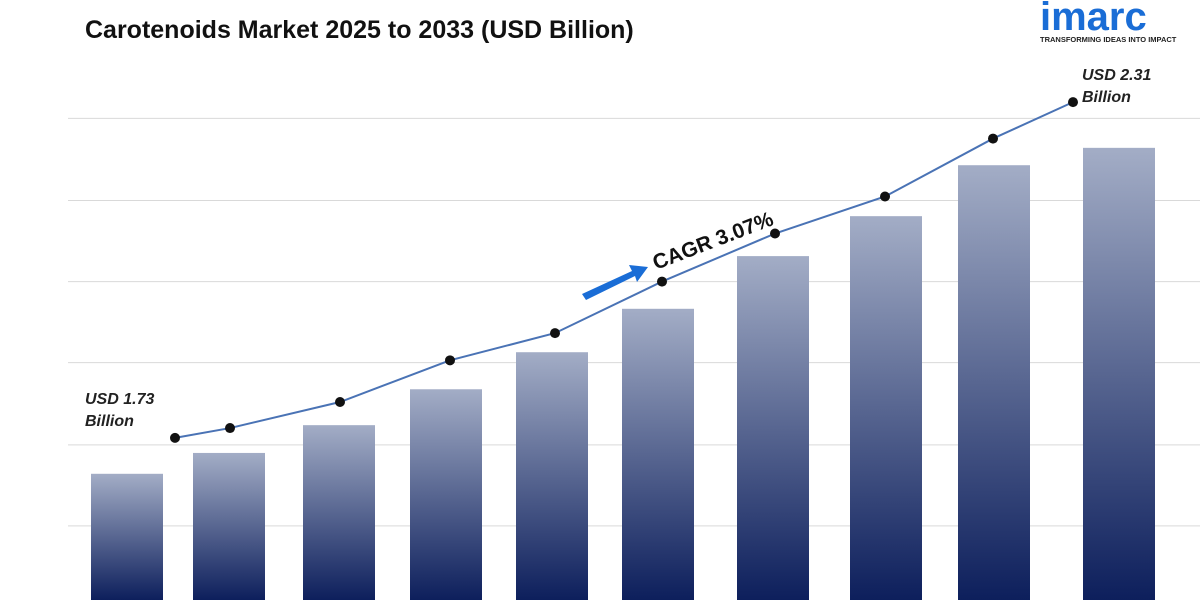 This screenshot has height=600, width=1200. What do you see at coordinates (1108, 39) in the screenshot?
I see `tagline: TRANSFORMING IDEAS INTO IMPACT` at bounding box center [1108, 39].